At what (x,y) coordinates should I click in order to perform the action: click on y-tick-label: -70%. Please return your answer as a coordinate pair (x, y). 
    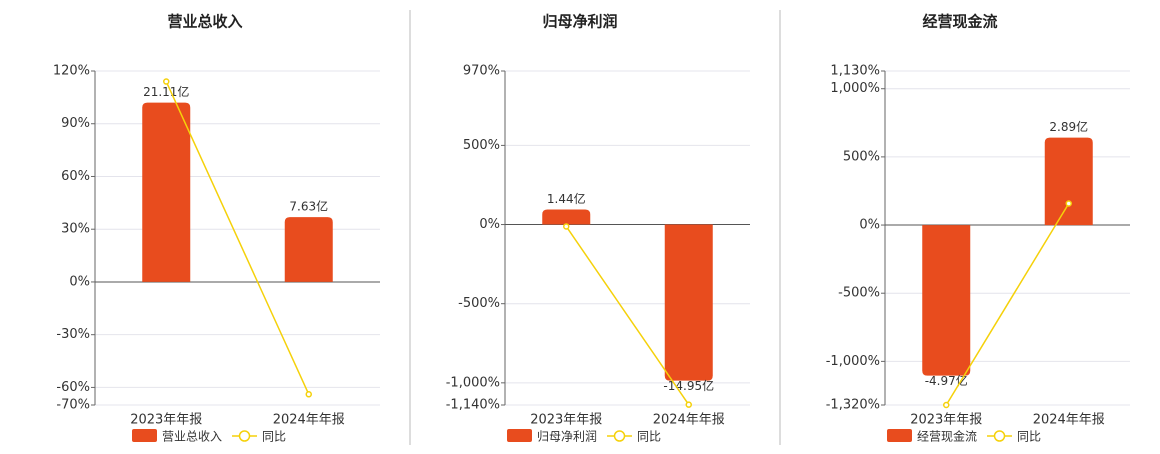
    Looking at the image, I should click on (73, 405).